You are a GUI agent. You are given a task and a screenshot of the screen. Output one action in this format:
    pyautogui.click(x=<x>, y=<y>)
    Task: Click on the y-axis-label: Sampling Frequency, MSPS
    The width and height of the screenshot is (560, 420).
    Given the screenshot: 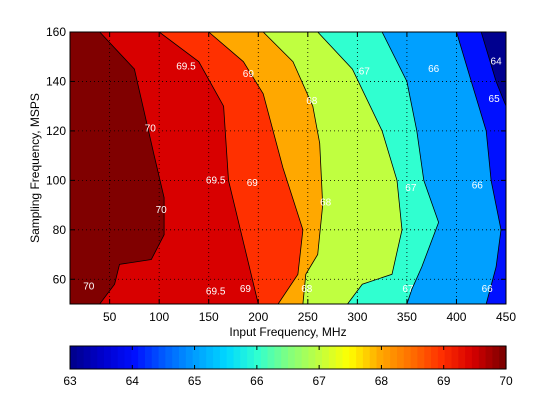 What is the action you would take?
    pyautogui.click(x=35, y=168)
    